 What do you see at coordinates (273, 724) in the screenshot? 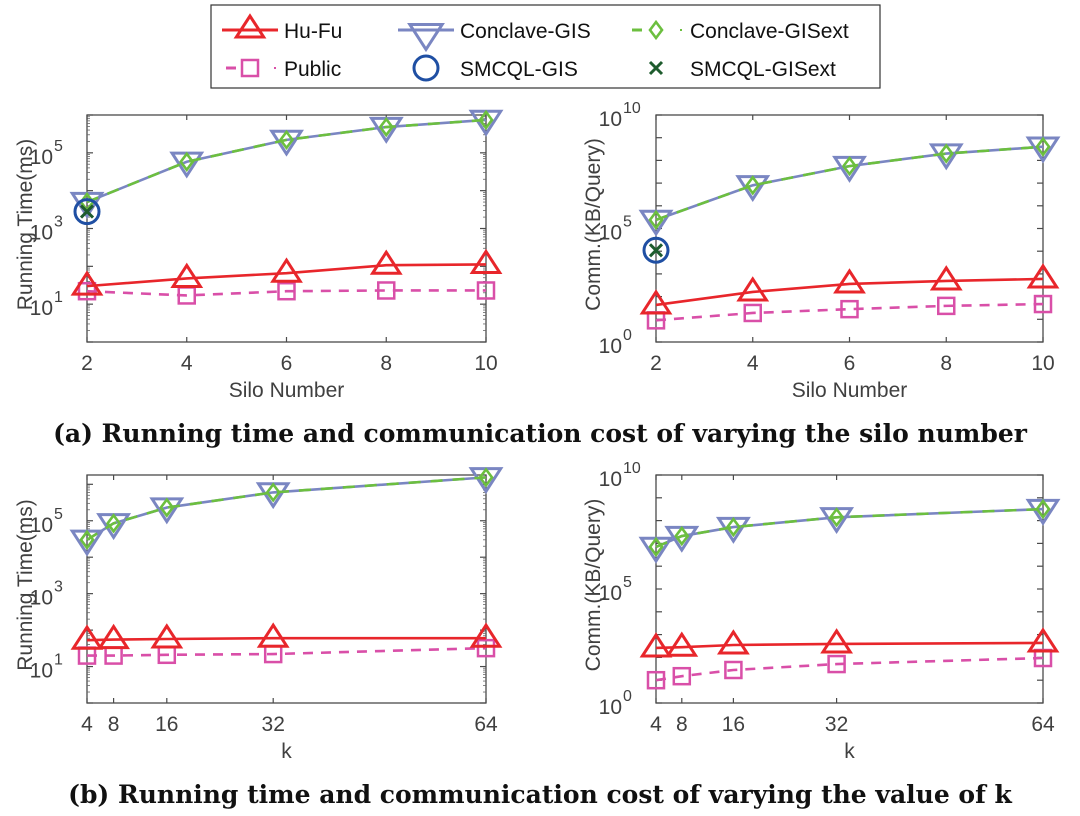
I see `x-tick-label: 32` at bounding box center [273, 724].